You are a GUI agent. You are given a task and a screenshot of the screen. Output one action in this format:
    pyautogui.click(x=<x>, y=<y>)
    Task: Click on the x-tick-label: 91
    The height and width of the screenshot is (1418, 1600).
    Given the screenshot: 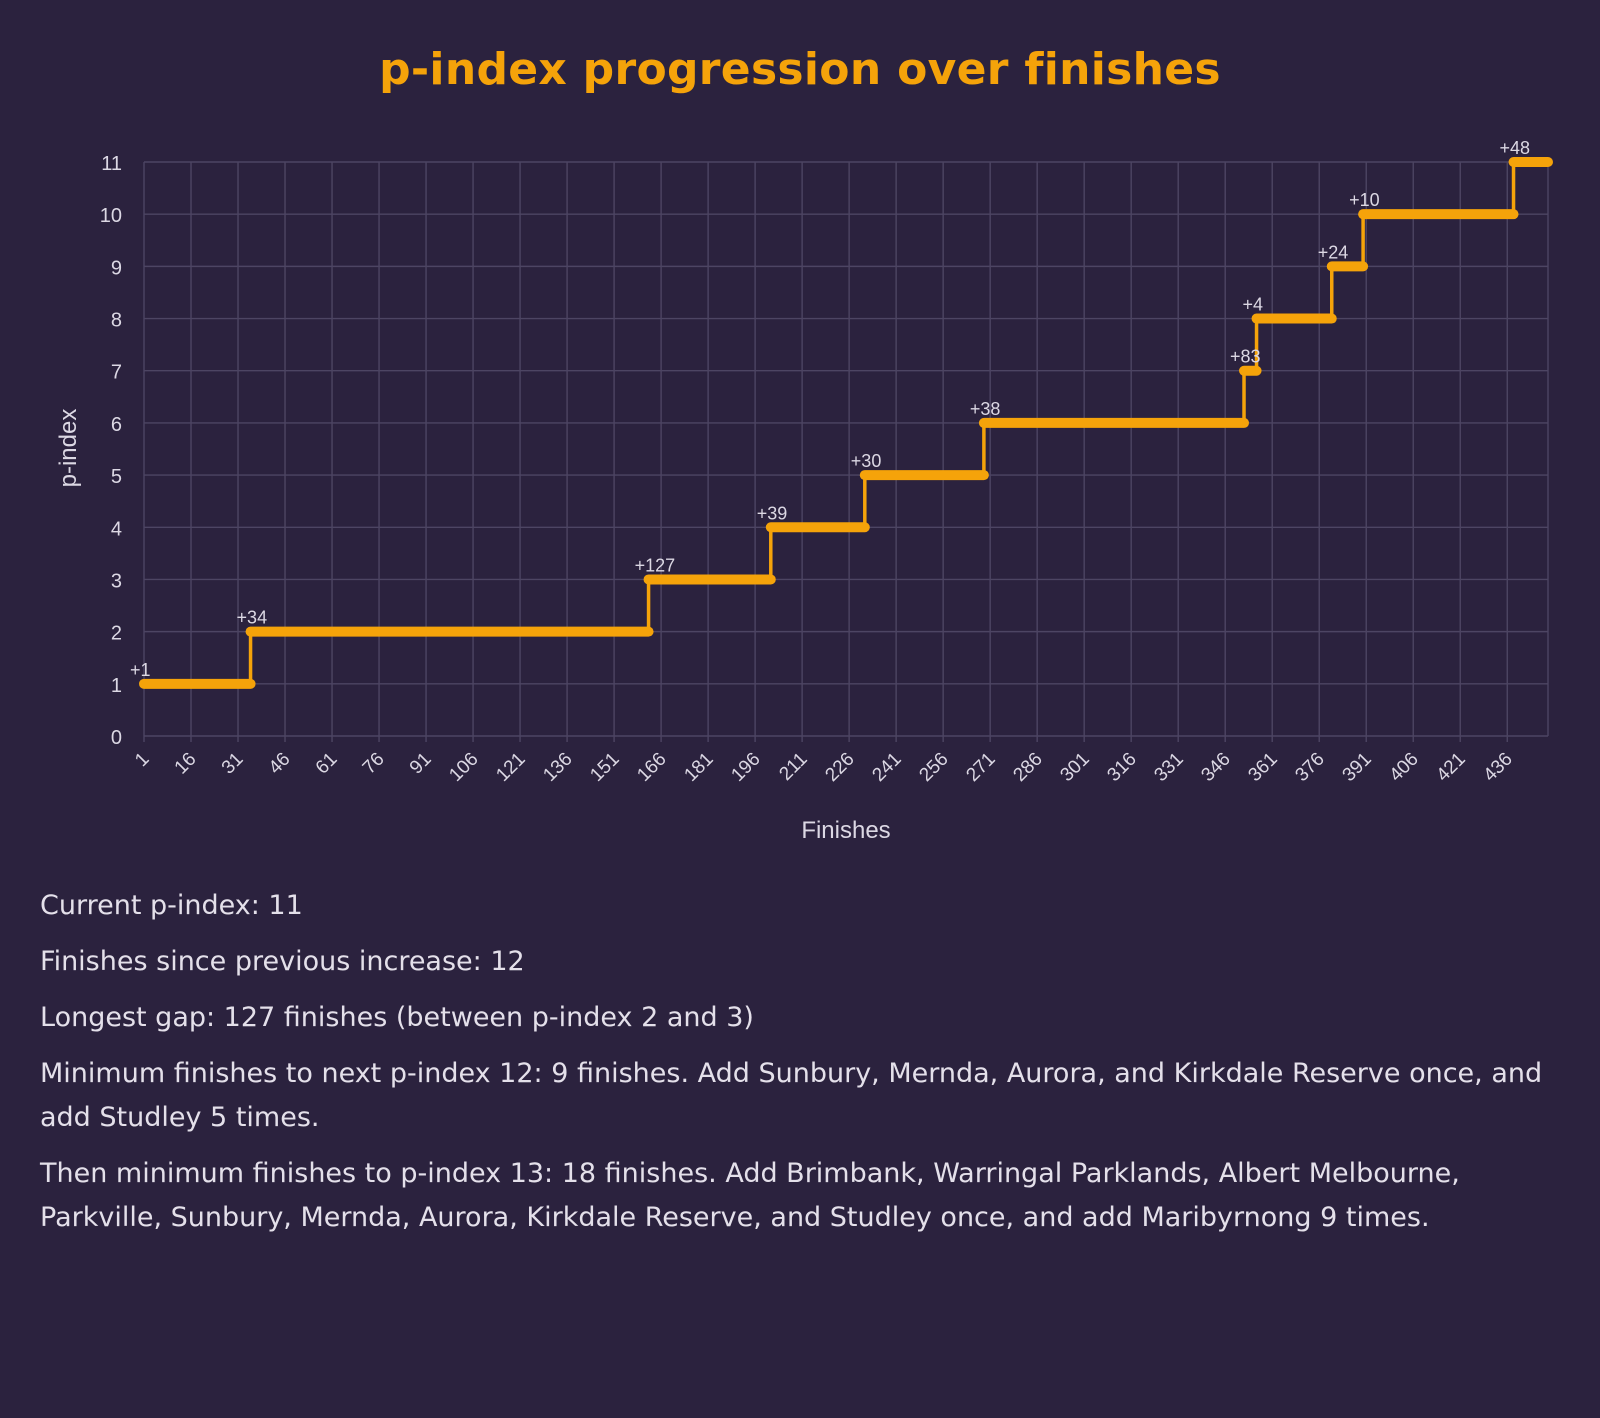 What is the action you would take?
    pyautogui.click(x=421, y=764)
    